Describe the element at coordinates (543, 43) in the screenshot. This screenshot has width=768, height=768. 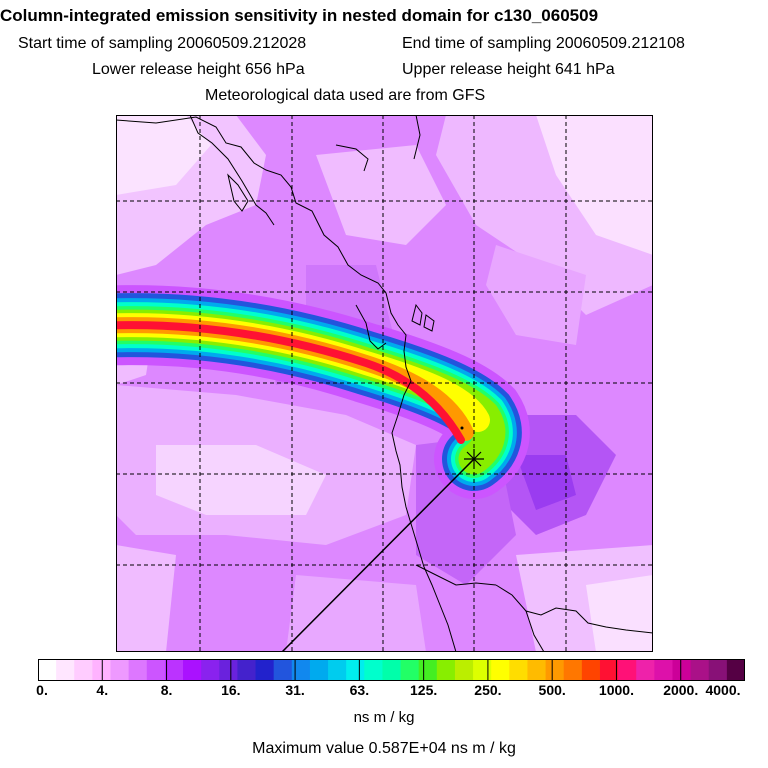
I see `end-time-label: End time of sampling 20060509.212108` at that location.